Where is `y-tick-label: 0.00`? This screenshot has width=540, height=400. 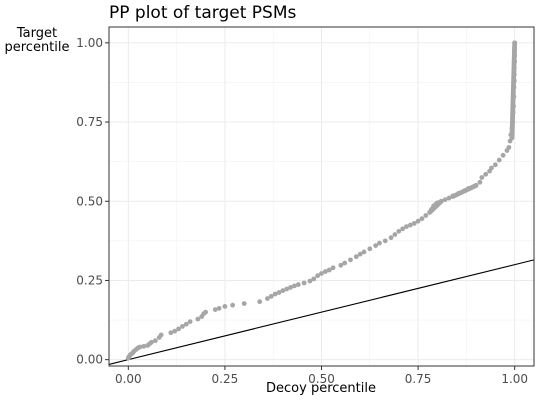 y-tick-label: 0.00 is located at coordinates (89, 360).